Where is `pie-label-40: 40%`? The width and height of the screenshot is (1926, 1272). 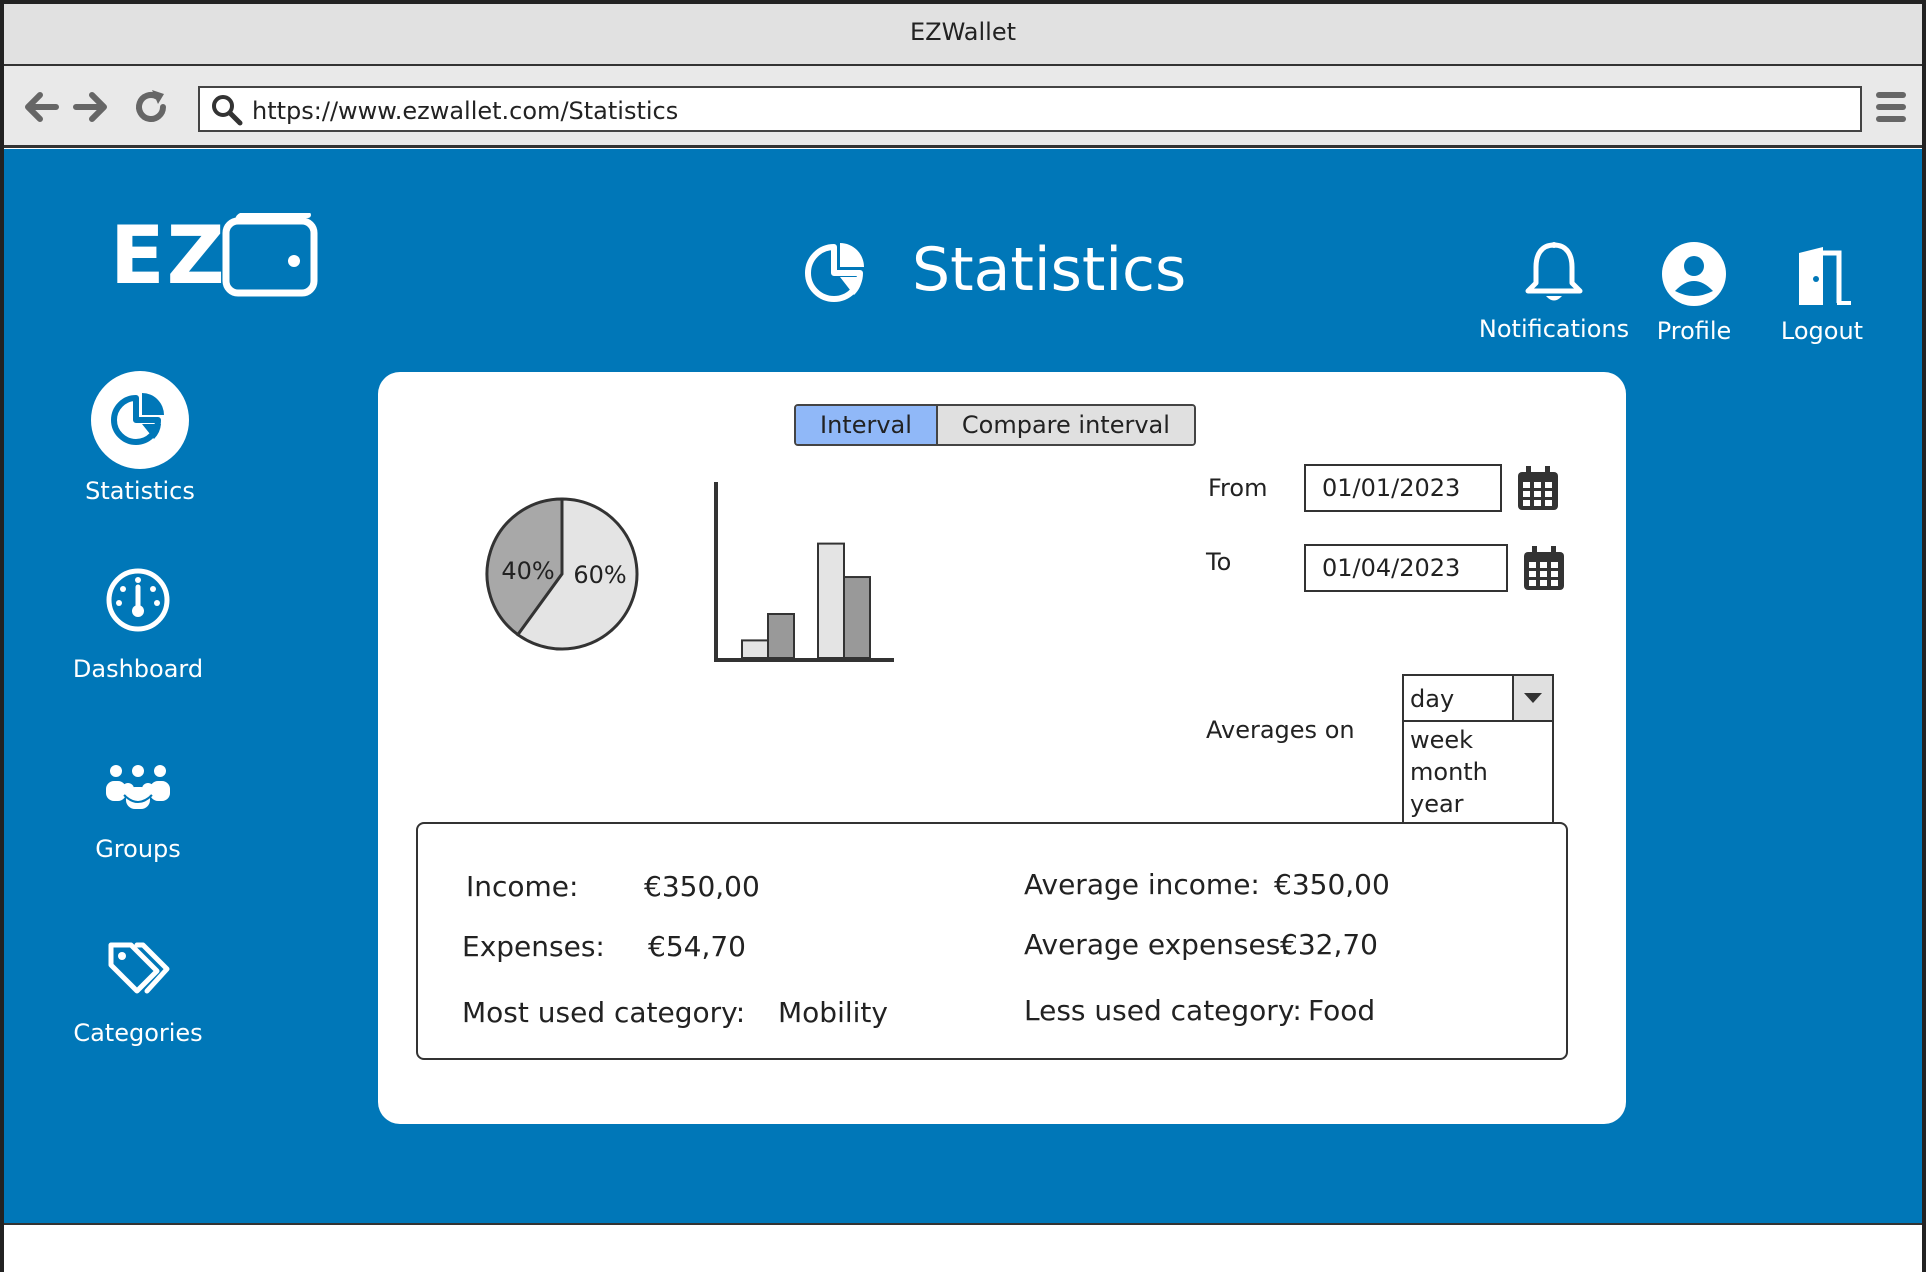 pie-label-40: 40% is located at coordinates (527, 571).